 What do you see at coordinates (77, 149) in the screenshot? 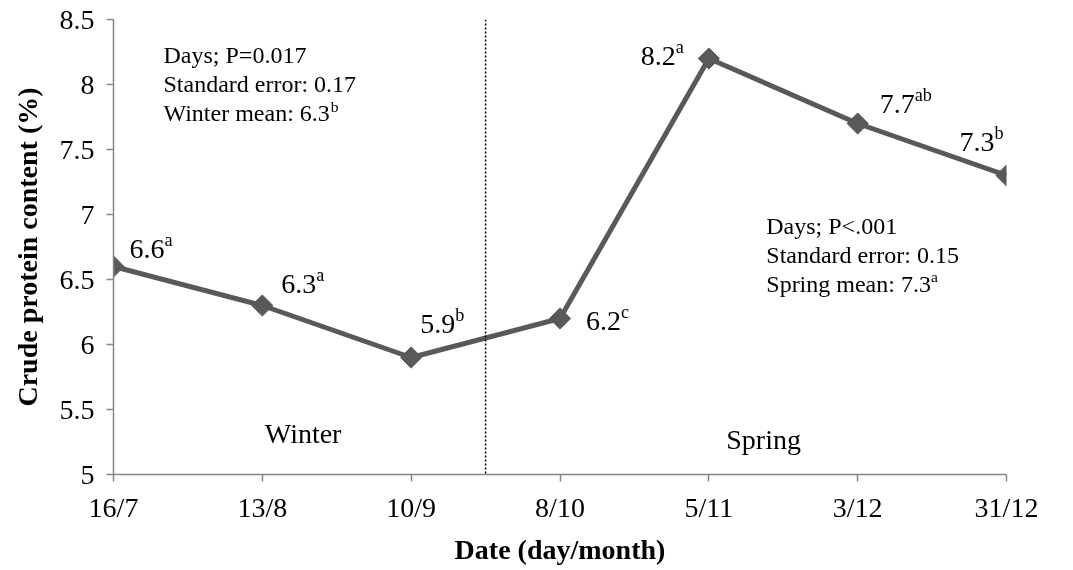
I see `y-tick-label: 7.5` at bounding box center [77, 149].